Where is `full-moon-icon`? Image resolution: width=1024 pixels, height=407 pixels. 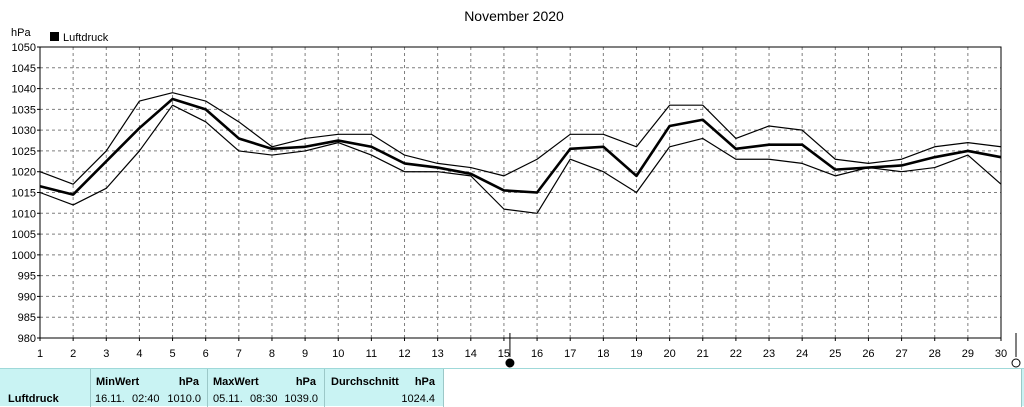 full-moon-icon is located at coordinates (510, 363).